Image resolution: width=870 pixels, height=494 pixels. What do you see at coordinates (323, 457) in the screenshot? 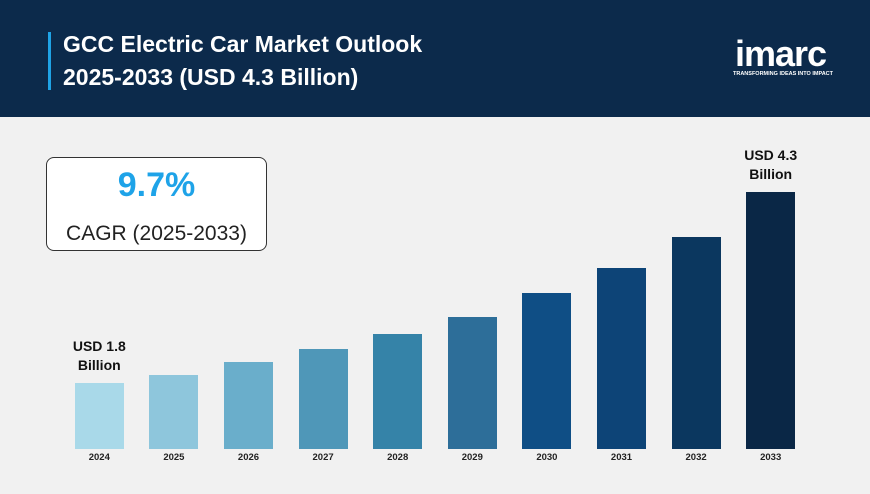
I see `x-tick-label: 2027` at bounding box center [323, 457].